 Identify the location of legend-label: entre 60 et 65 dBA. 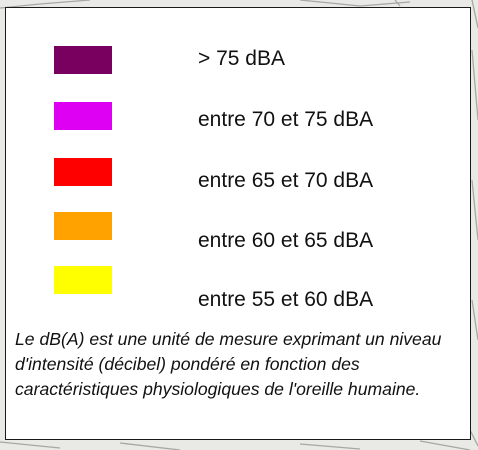
(286, 240).